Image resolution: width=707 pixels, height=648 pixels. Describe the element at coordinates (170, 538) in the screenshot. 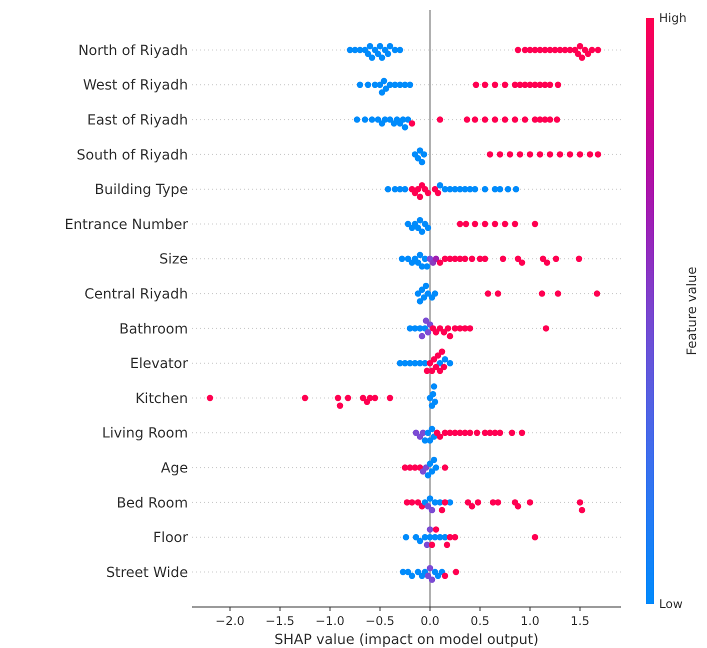

I see `y-tick-label: Floor` at that location.